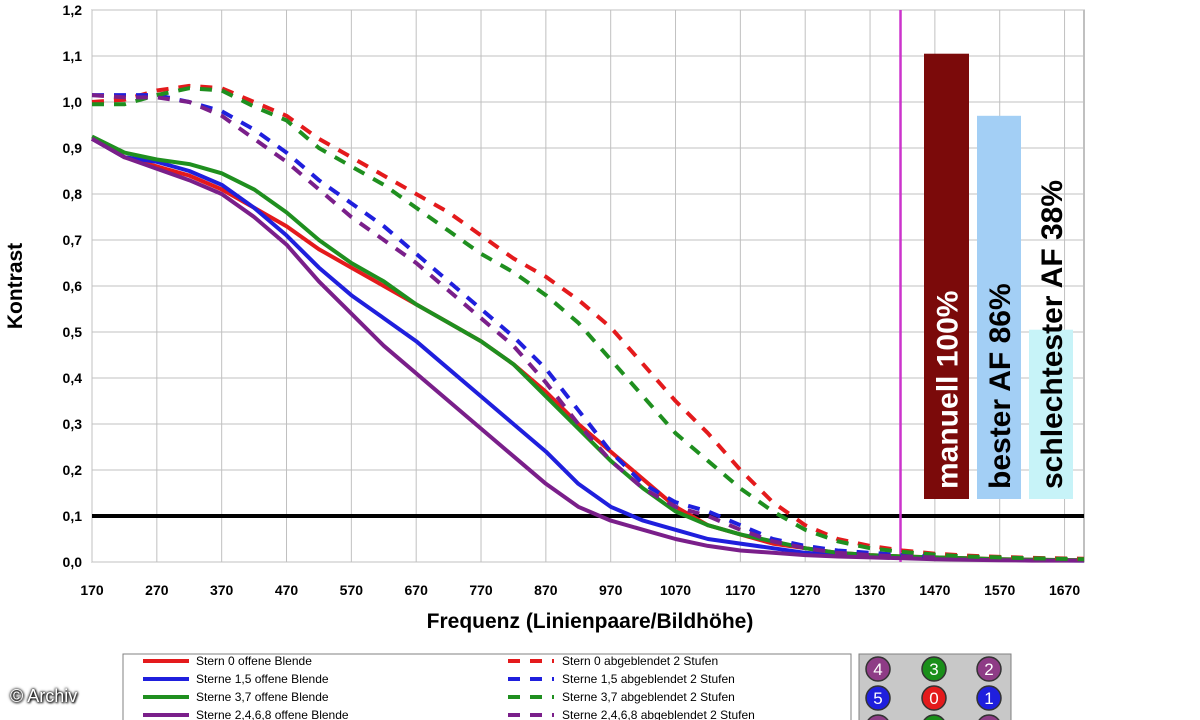 This screenshot has width=1200, height=720. What do you see at coordinates (73, 332) in the screenshot?
I see `y-tick-label: 0,5` at bounding box center [73, 332].